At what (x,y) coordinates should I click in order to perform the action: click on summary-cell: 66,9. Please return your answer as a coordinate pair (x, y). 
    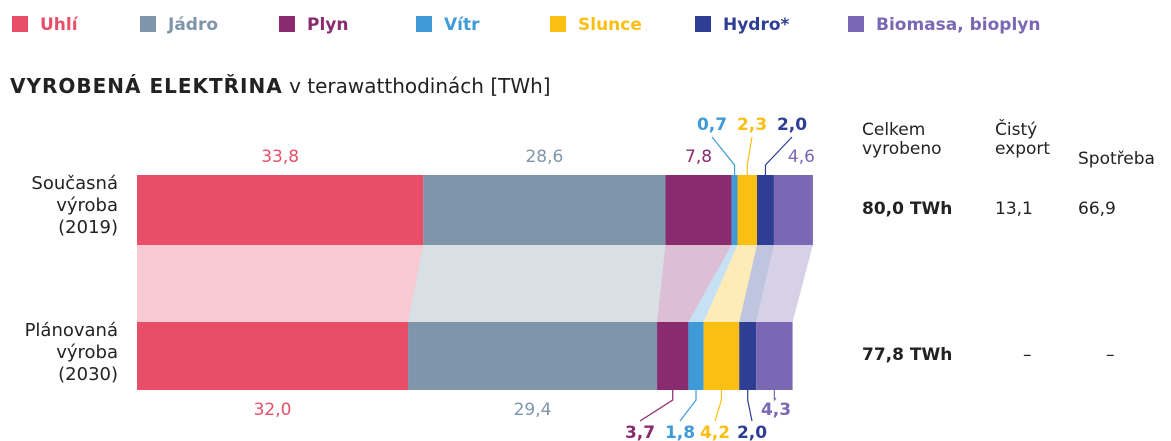
    Looking at the image, I should click on (1097, 209).